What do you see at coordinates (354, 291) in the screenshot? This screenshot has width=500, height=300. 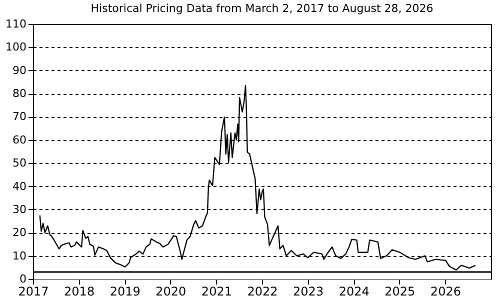 I see `x-tick-label: 2024` at bounding box center [354, 291].